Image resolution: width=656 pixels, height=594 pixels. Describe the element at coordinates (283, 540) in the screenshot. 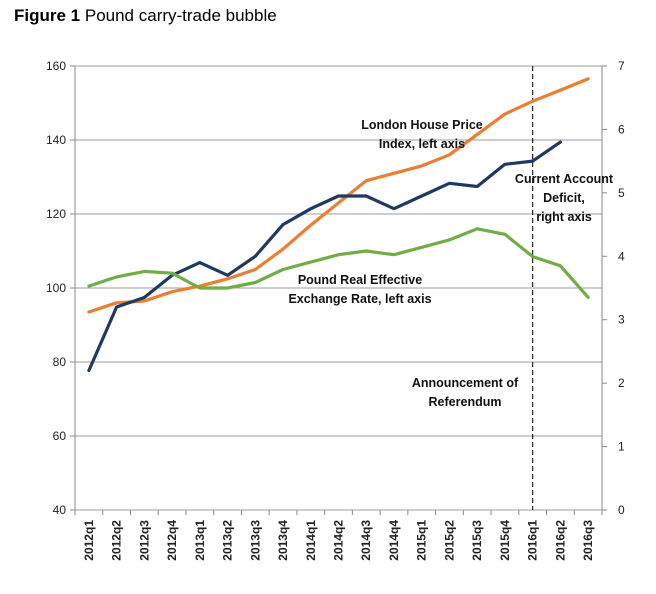

I see `x-tick-label: 2013q4` at that location.